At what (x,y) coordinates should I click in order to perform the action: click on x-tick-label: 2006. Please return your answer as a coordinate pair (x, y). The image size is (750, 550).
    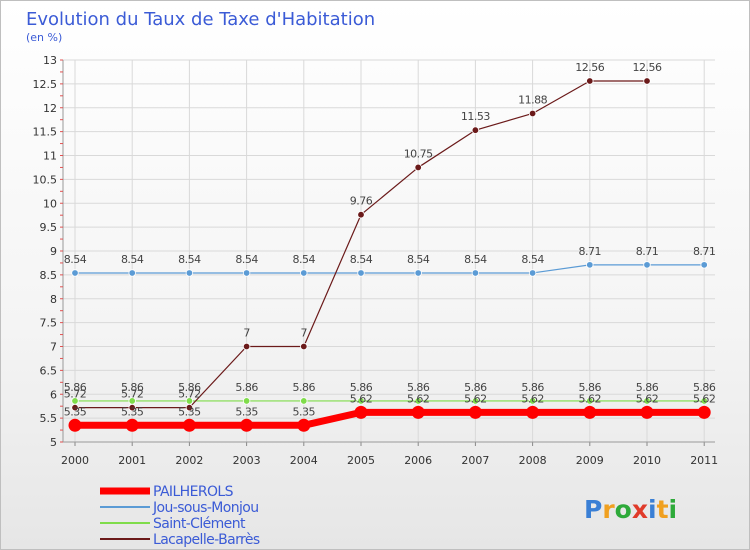
    Looking at the image, I should click on (418, 460).